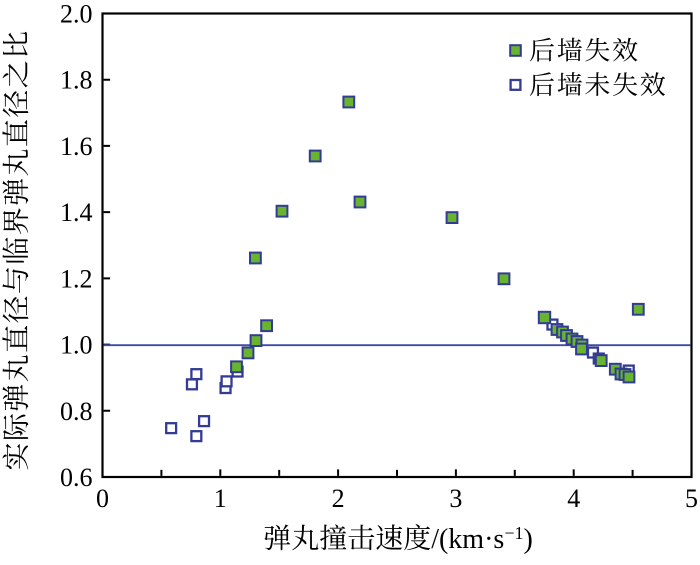 The height and width of the screenshot is (565, 700). I want to click on svg-text: 4, so click(573, 498).